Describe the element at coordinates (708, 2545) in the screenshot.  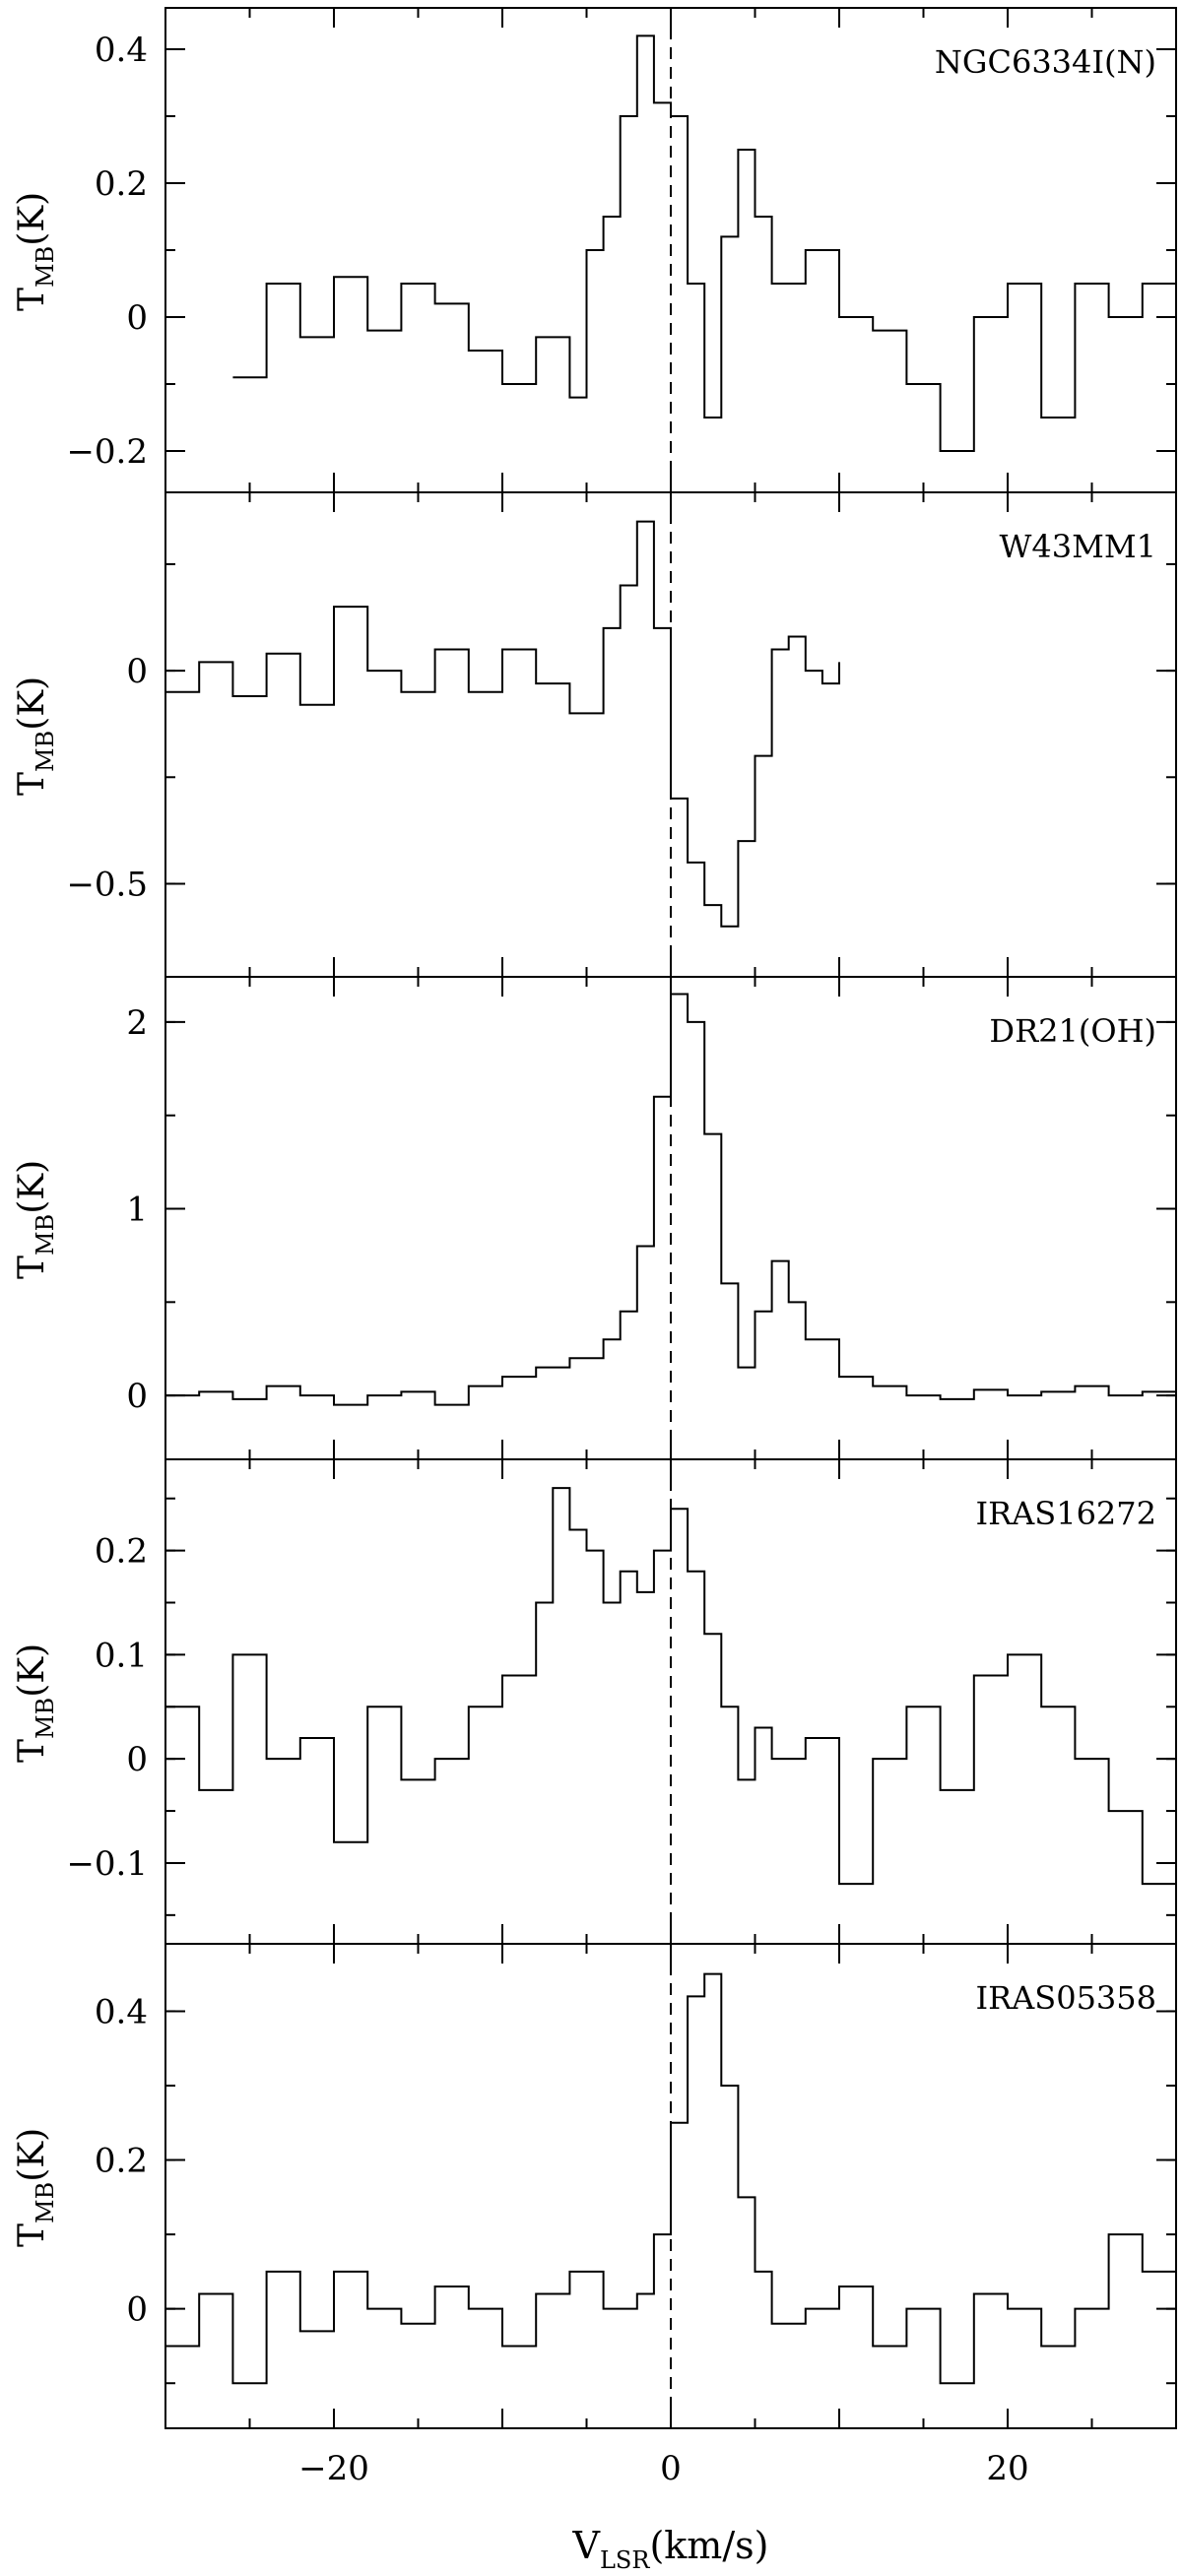
I see `x-label-unit: (km/s)` at that location.